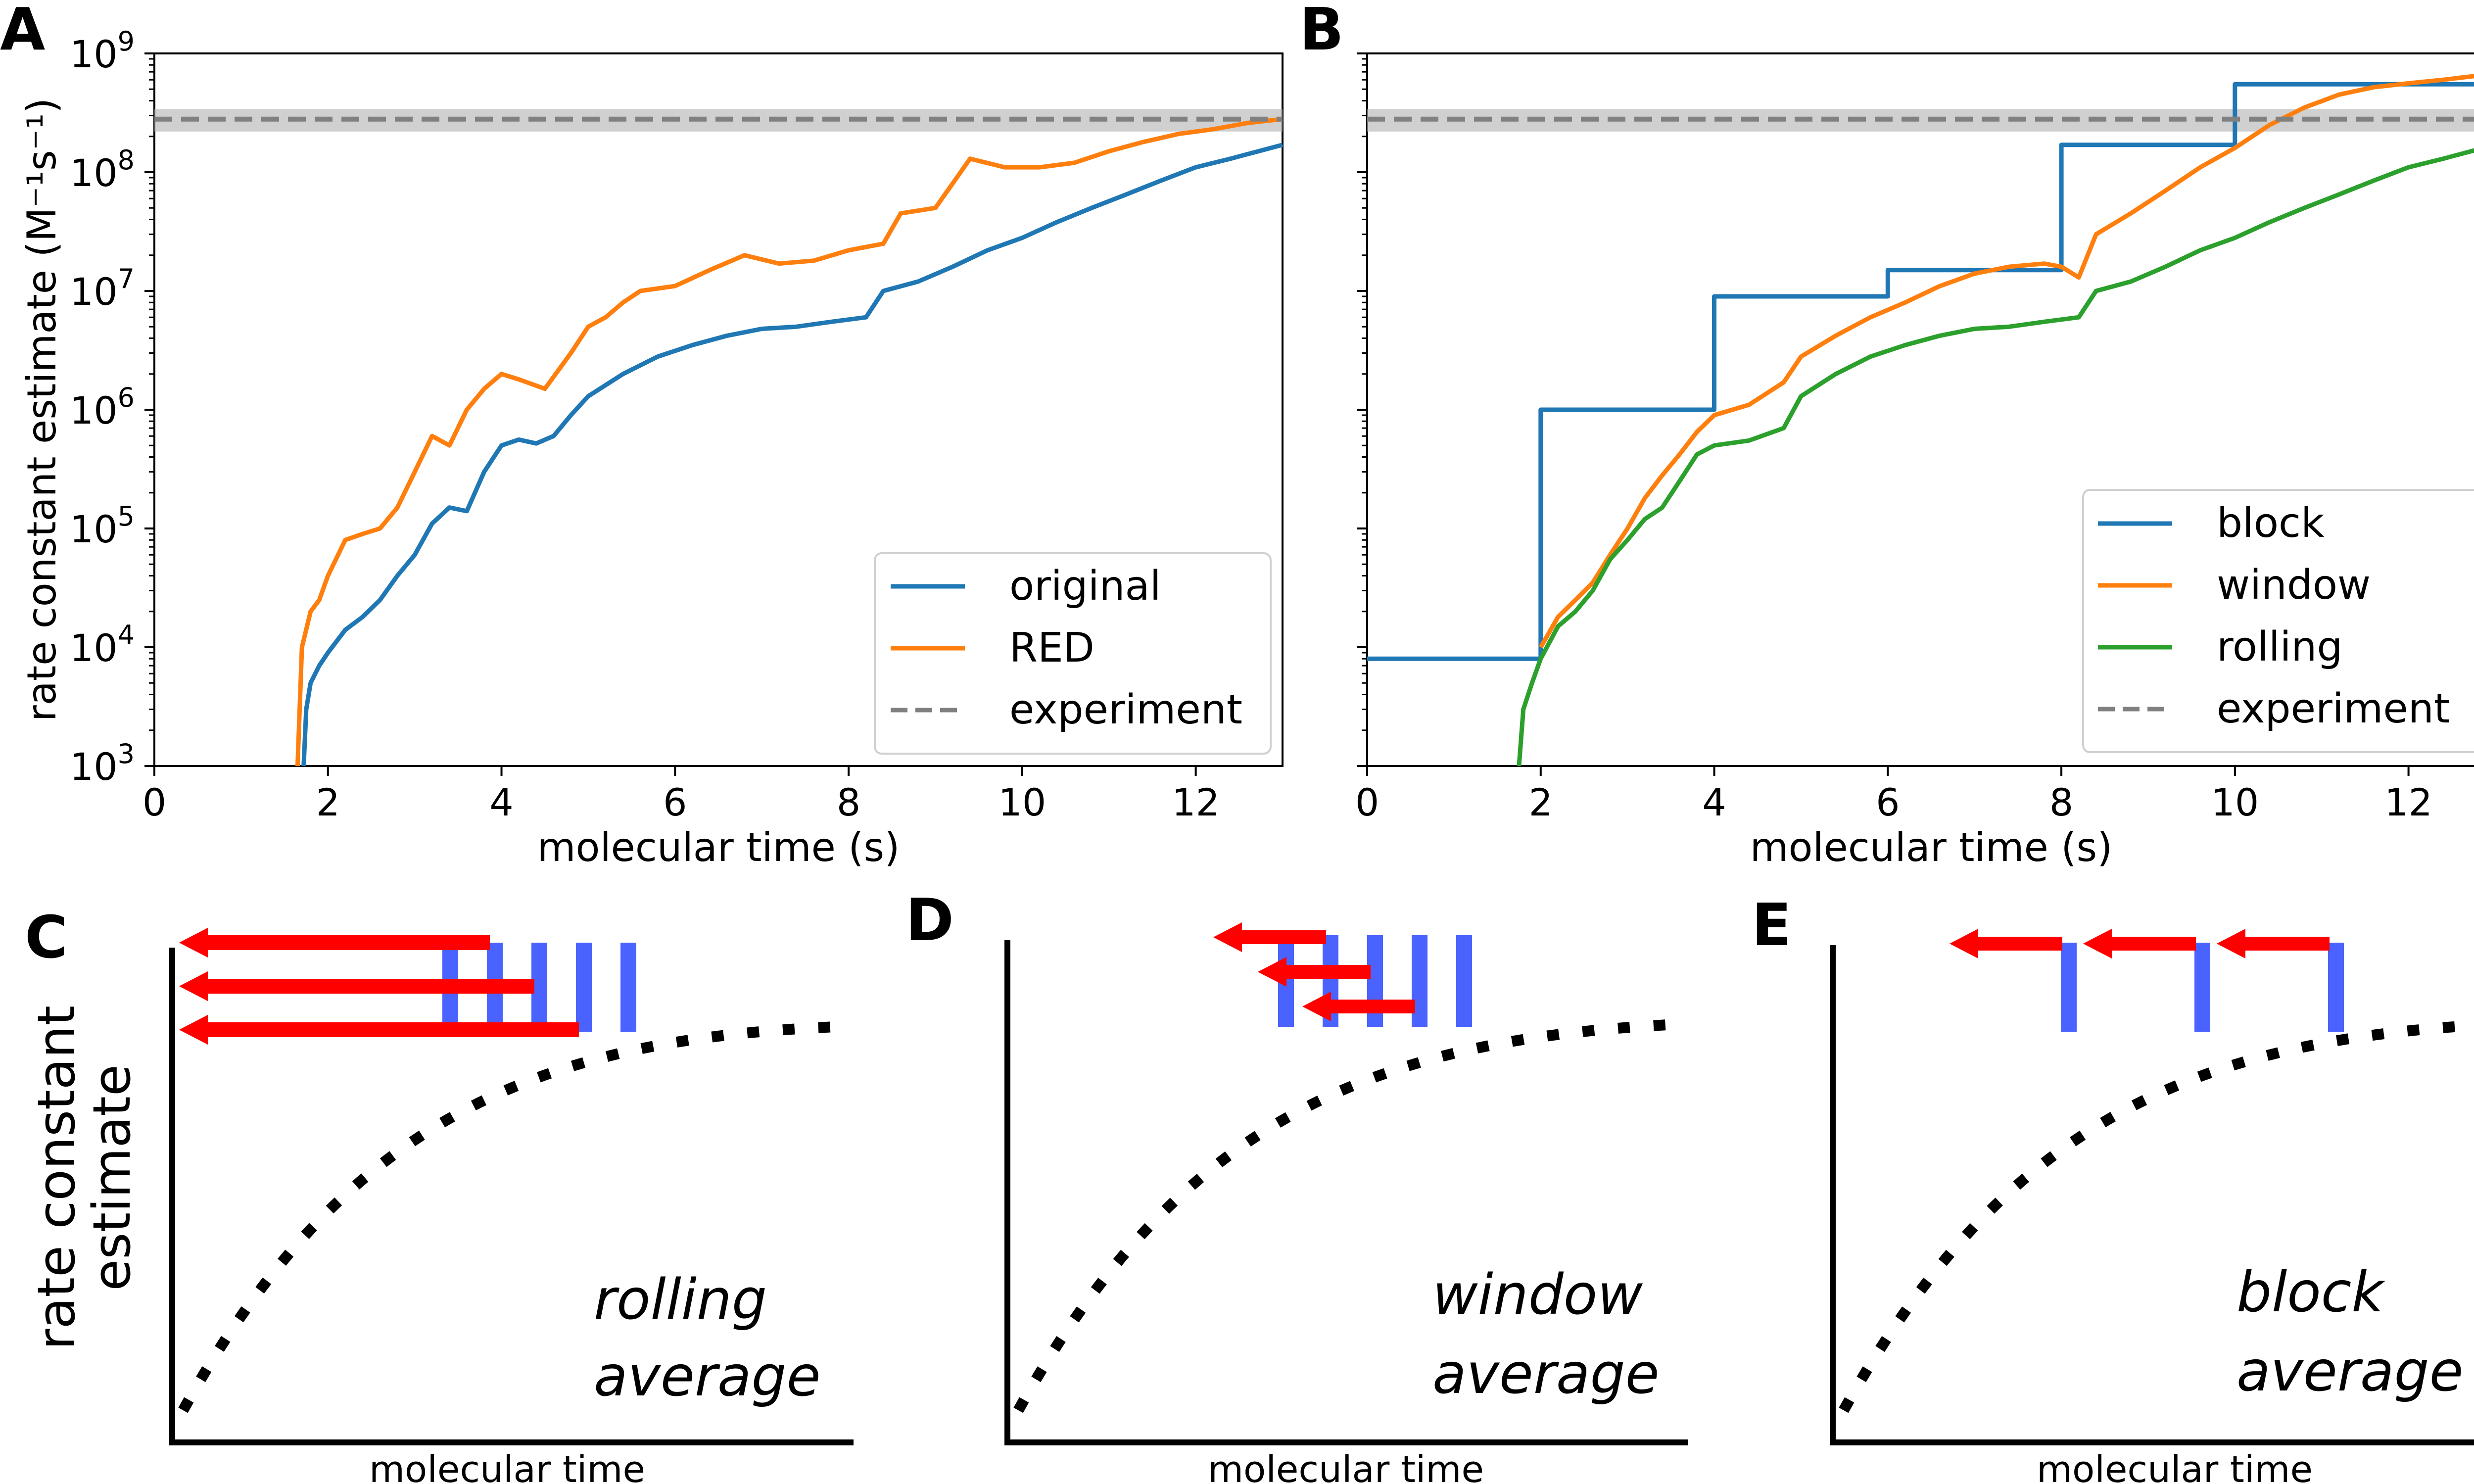 This screenshot has width=2474, height=1484. Describe the element at coordinates (675, 802) in the screenshot. I see `plot-a-x-tick-label: 6` at that location.